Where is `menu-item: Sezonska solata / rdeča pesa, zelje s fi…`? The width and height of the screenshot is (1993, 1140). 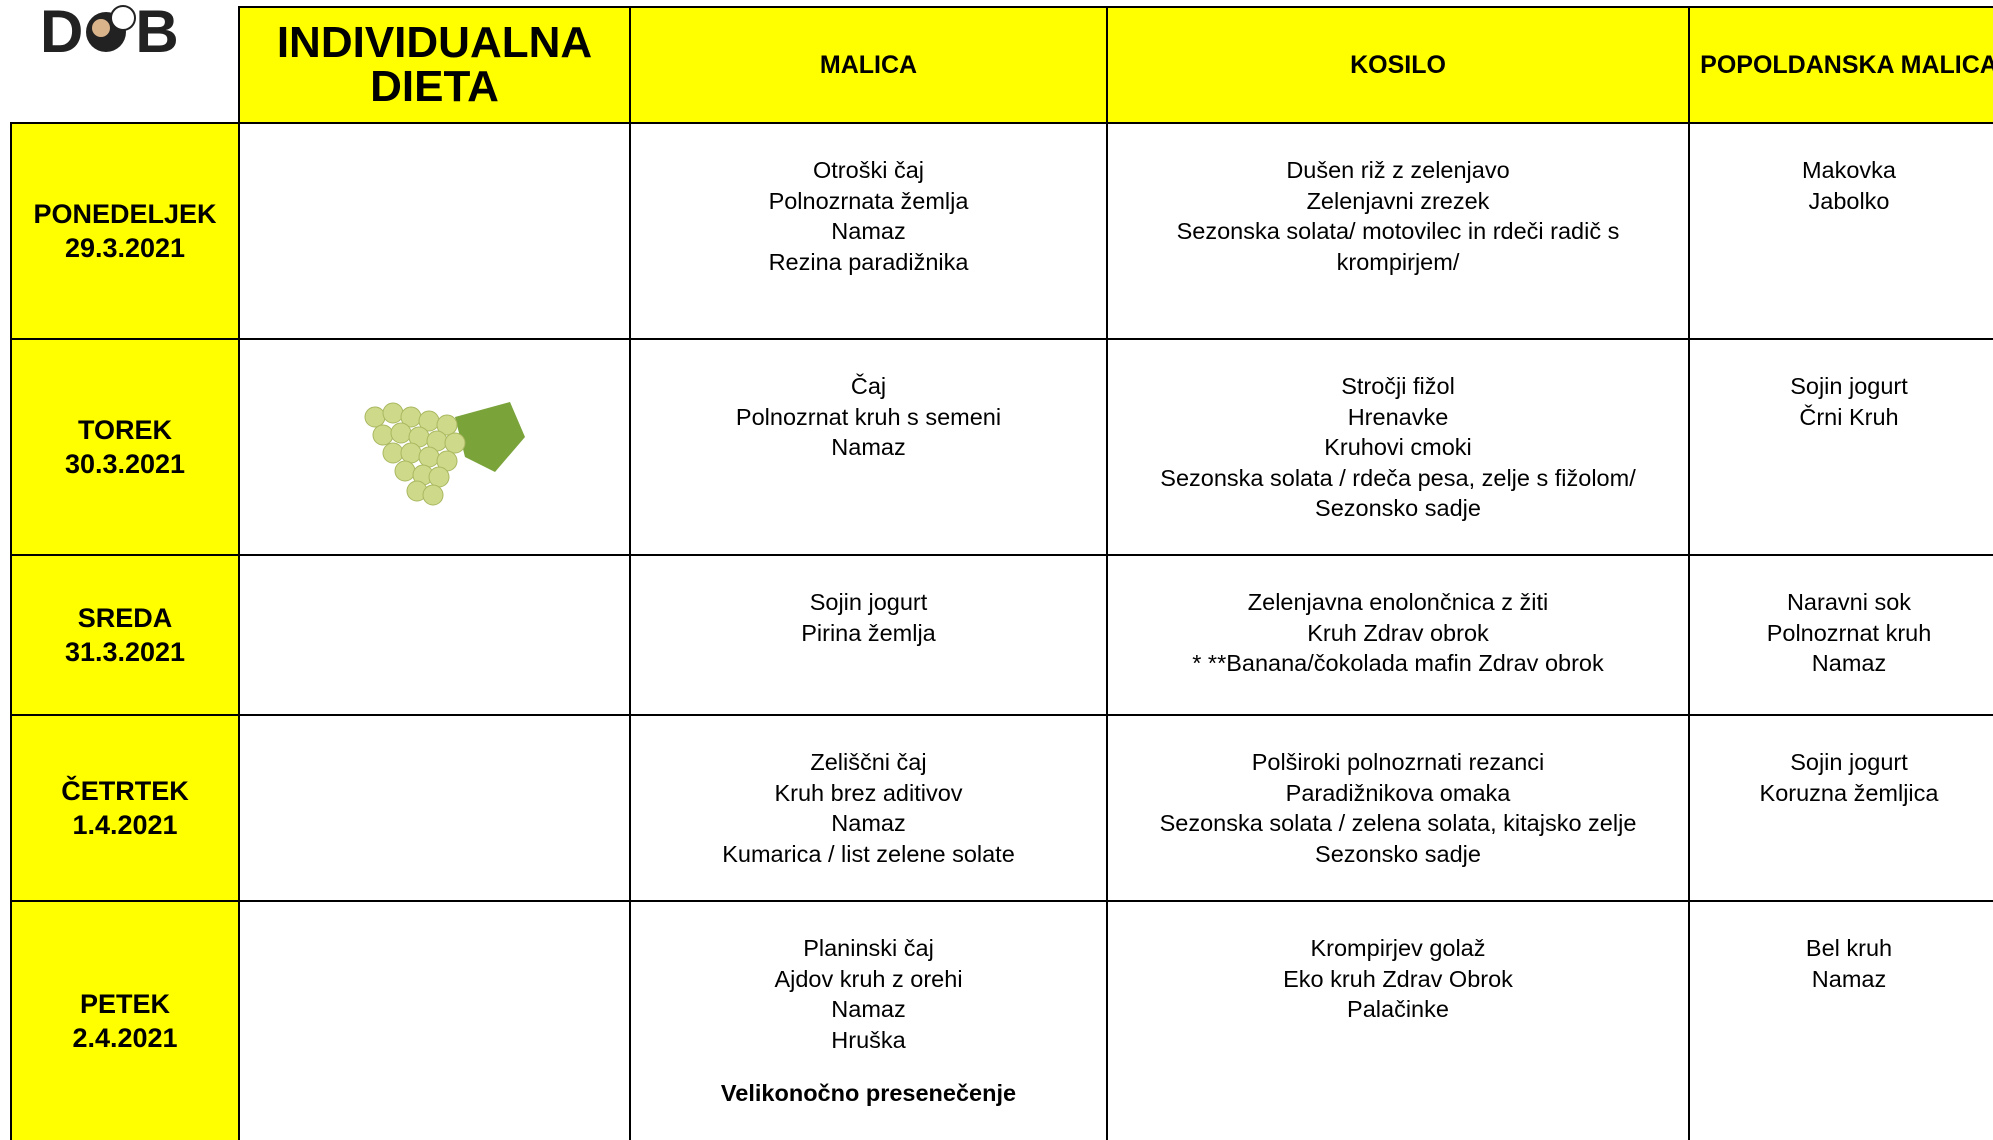
menu-item: Sezonska solata / rdeča pesa, zelje s fi… is located at coordinates (1398, 477).